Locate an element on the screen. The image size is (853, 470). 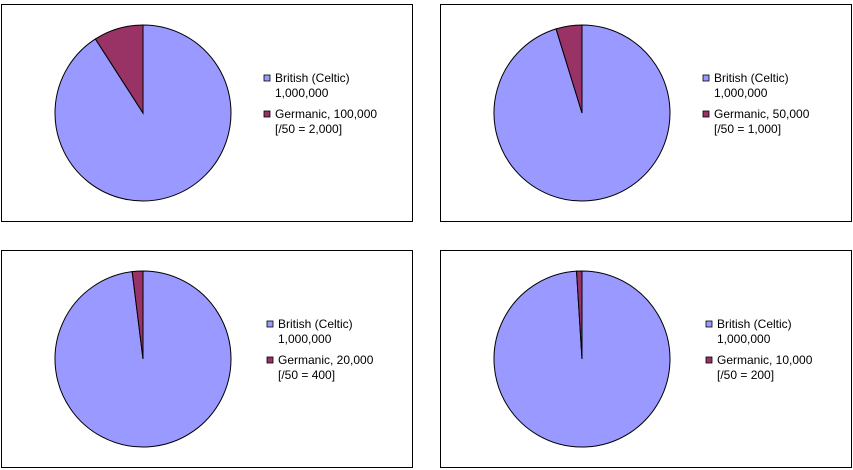
legend-label: Germanic, 20,000 is located at coordinates (326, 360).